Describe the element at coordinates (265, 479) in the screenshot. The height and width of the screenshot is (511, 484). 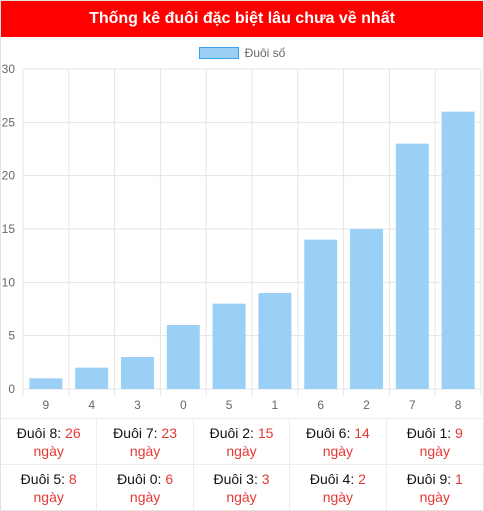
I see `stat-value: 3` at that location.